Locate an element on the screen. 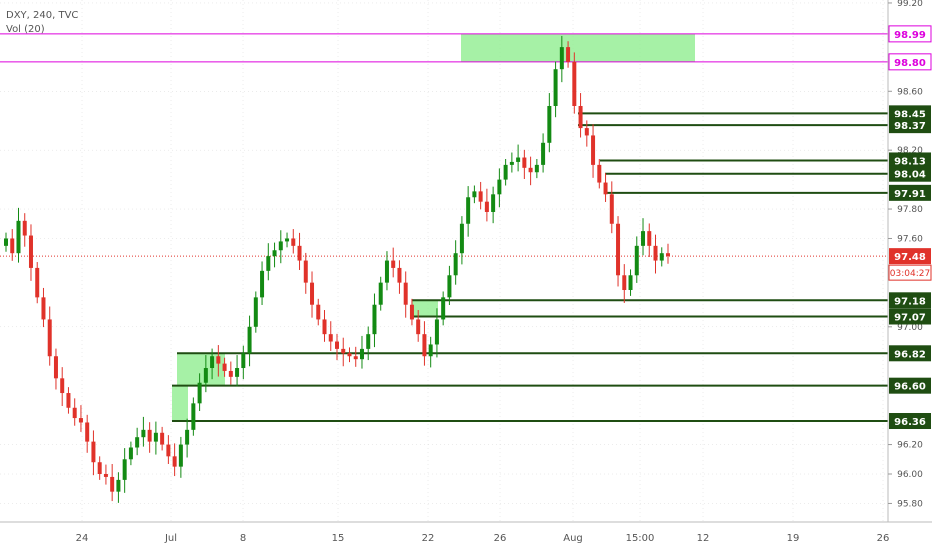  current-price-badge is located at coordinates (910, 256).